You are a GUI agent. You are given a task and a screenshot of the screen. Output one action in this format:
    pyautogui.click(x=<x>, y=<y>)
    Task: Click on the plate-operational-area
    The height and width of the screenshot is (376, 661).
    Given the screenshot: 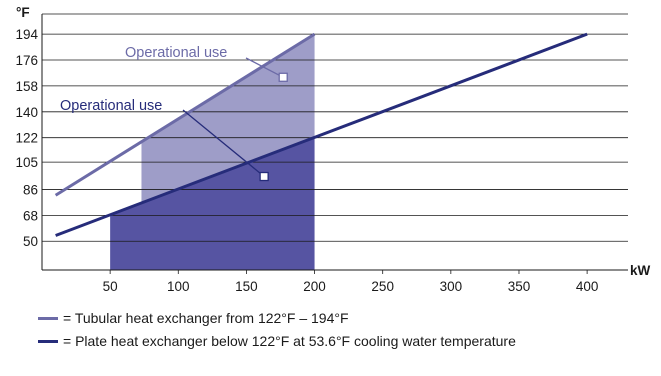 What is the action you would take?
    pyautogui.click(x=212, y=203)
    